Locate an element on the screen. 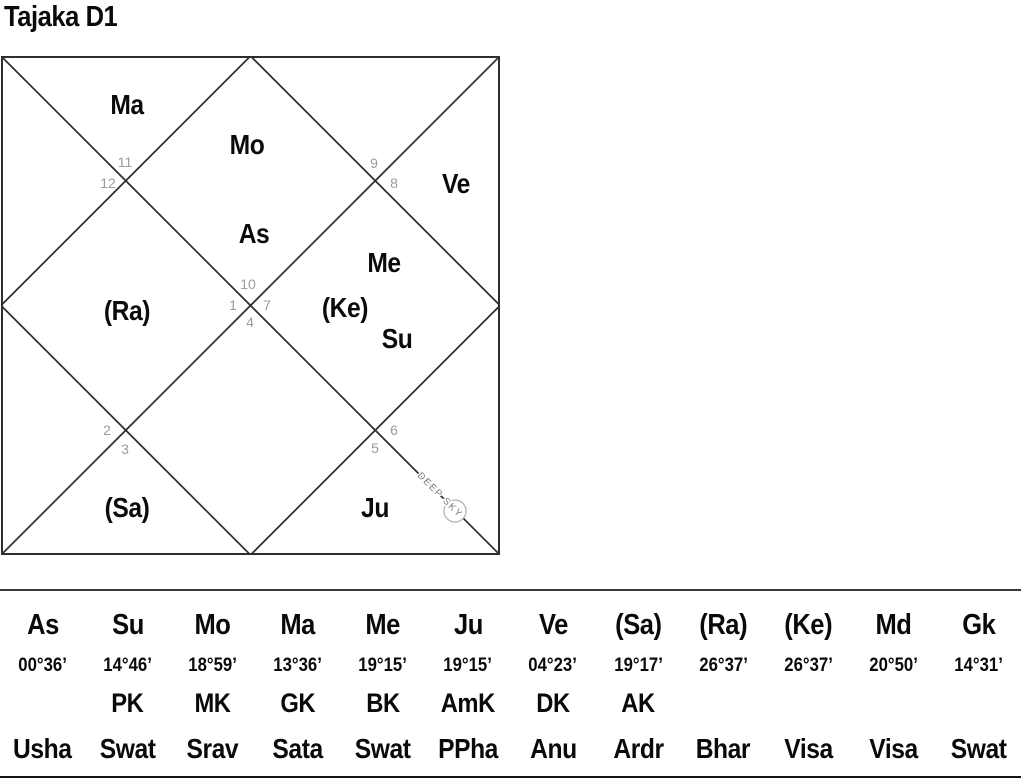 The height and width of the screenshot is (783, 1021). planet-abbr: Ju is located at coordinates (468, 624).